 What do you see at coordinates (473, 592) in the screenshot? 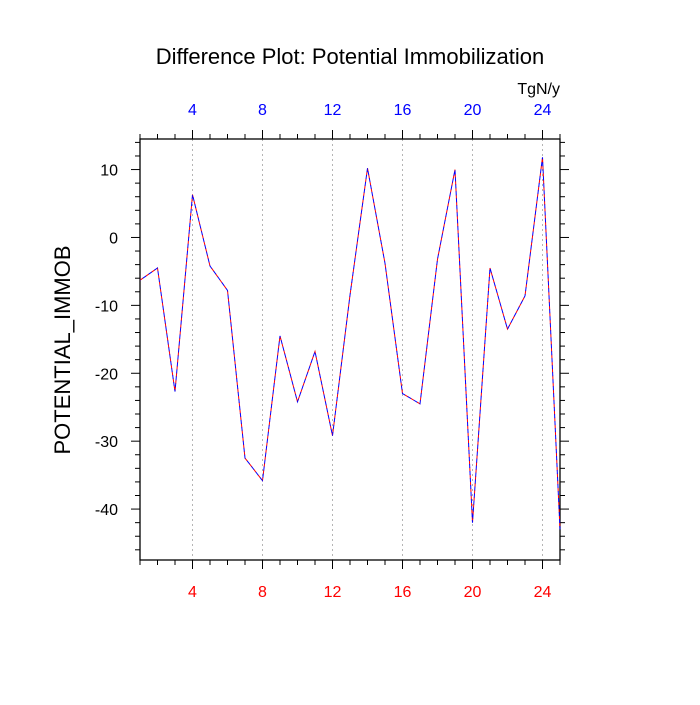
I see `x-tick-label-bottom: 20` at bounding box center [473, 592].